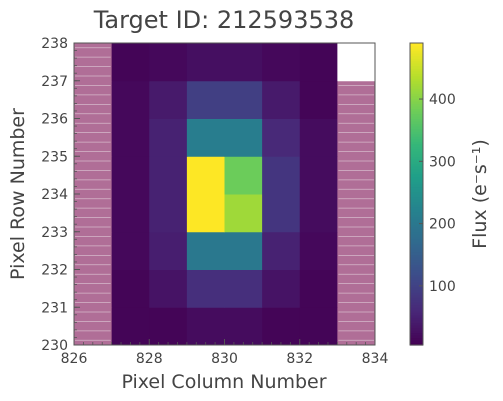  I want to click on y-tick-label-238: 238, so click(54, 44).